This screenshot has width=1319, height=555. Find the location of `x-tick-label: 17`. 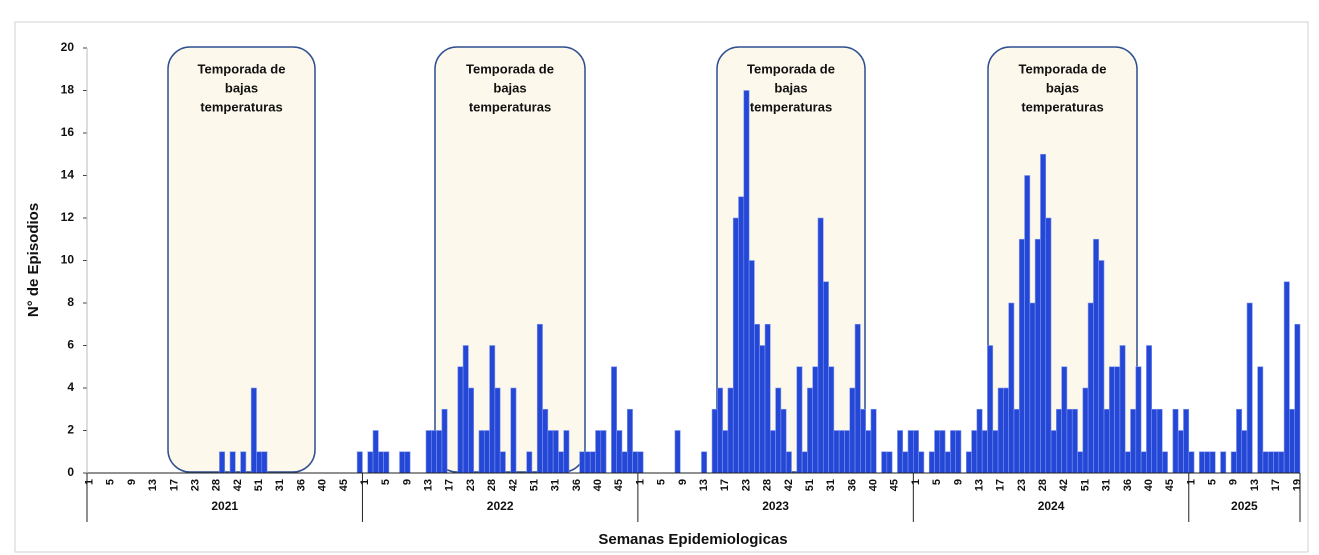

x-tick-label: 17 is located at coordinates (1001, 485).